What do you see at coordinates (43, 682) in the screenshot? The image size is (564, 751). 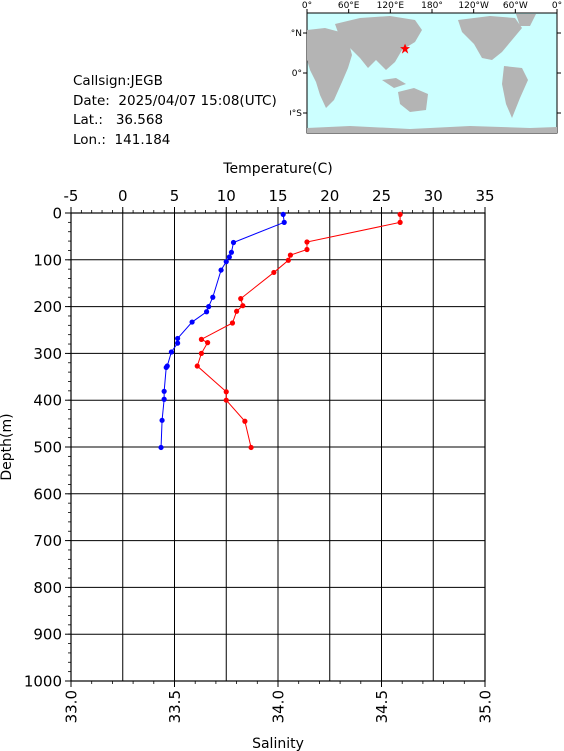 I see `depth-tick-label: 1000` at bounding box center [43, 682].